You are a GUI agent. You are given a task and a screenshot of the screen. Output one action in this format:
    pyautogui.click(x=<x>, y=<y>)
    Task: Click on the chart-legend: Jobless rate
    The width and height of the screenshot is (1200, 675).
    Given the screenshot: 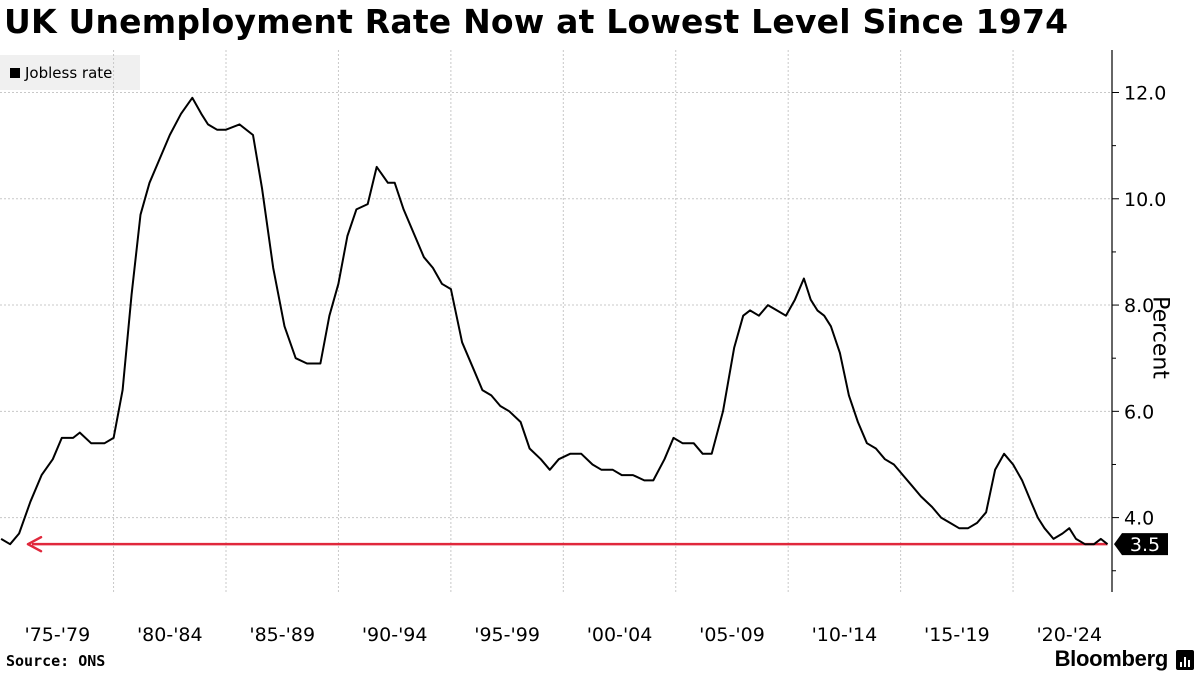 What is the action you would take?
    pyautogui.click(x=70, y=72)
    